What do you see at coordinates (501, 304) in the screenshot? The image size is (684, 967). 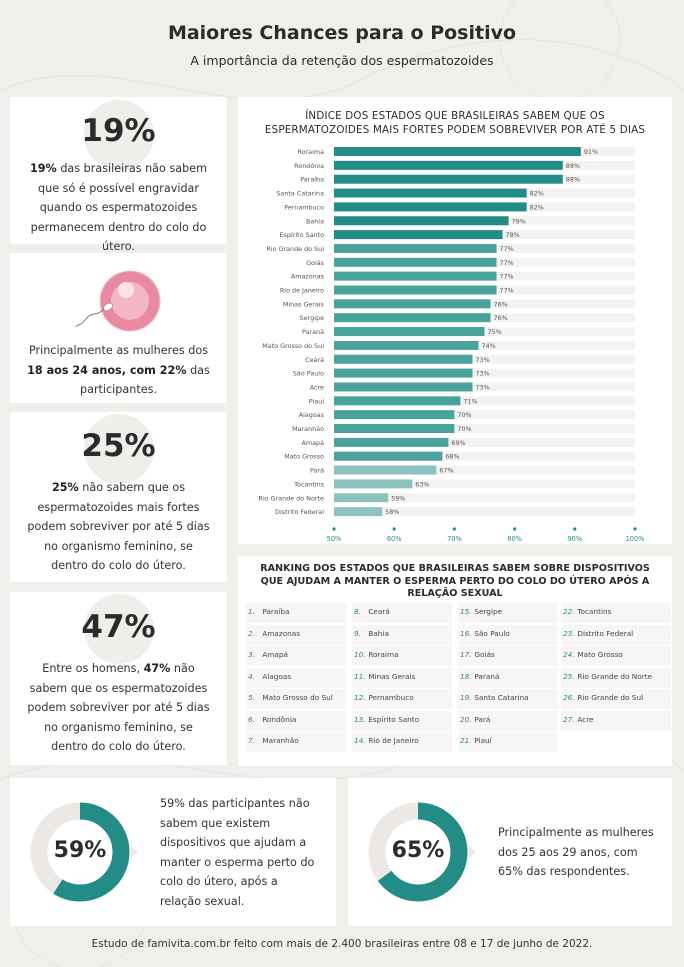 I see `data-label: 76%` at bounding box center [501, 304].